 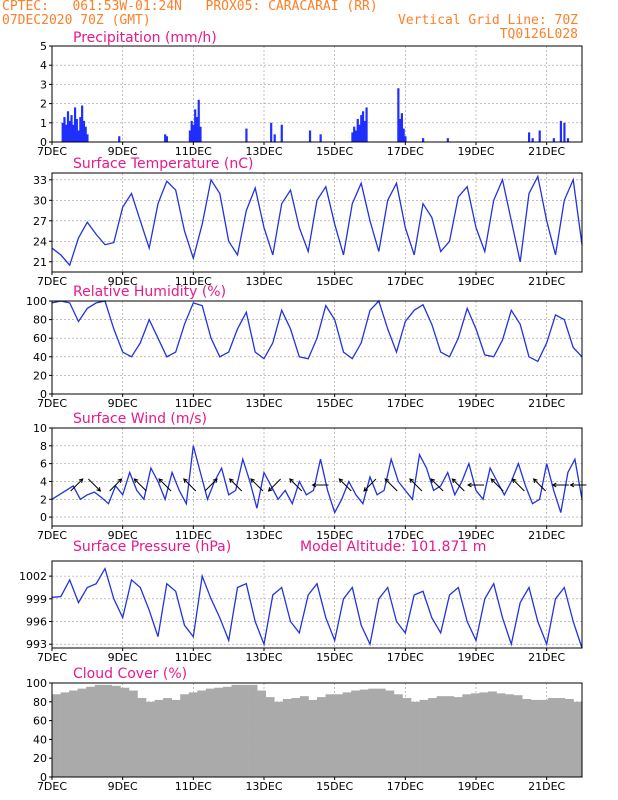 What do you see at coordinates (316, 95) in the screenshot?
I see `panel-precipitation` at bounding box center [316, 95].